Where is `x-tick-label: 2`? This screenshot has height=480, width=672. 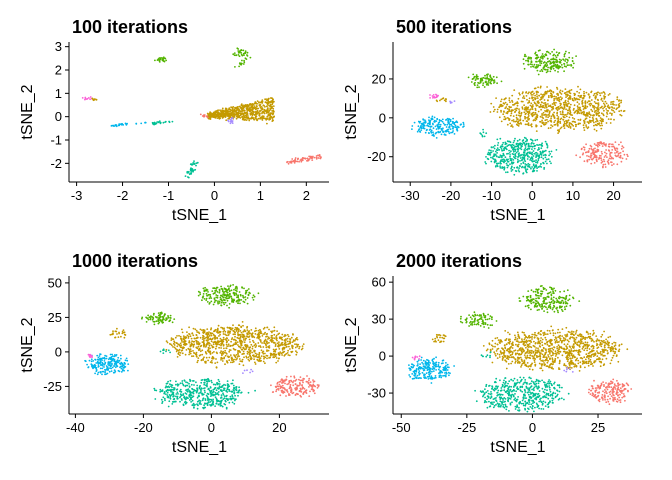
x-tick-label: 2 is located at coordinates (306, 195).